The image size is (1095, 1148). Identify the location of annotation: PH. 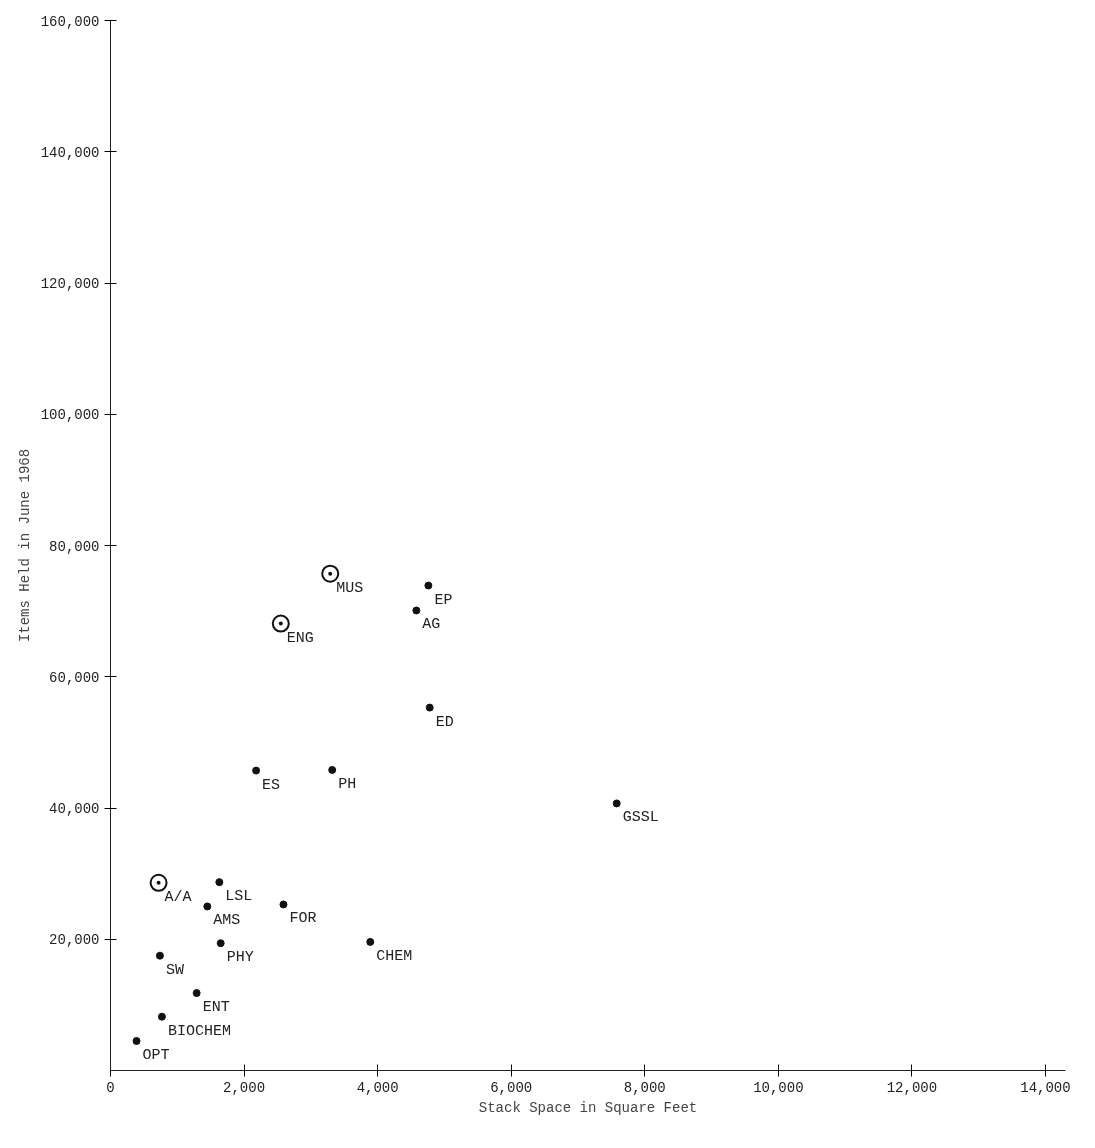
(347, 784).